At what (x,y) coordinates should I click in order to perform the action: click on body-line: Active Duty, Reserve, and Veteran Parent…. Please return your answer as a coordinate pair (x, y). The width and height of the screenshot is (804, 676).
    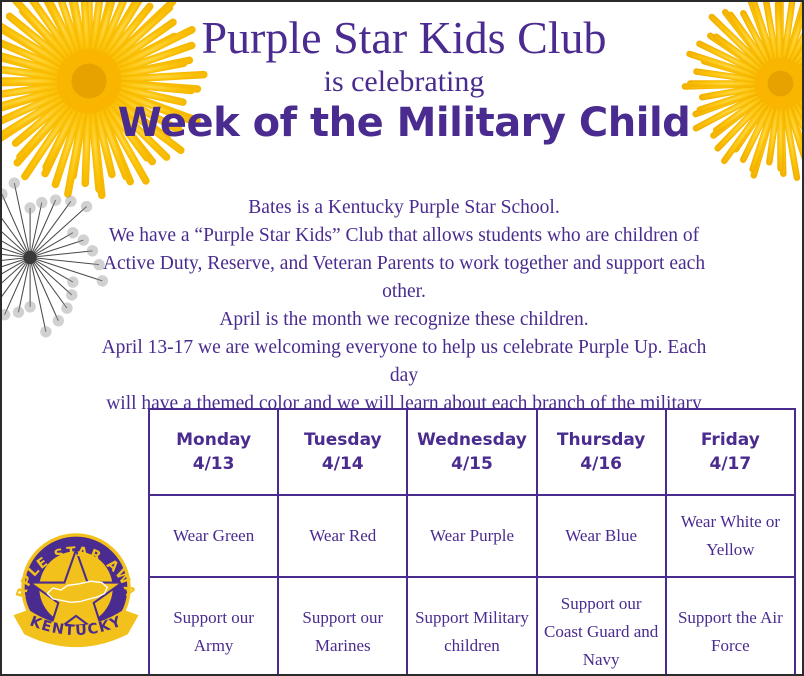
    Looking at the image, I should click on (404, 263).